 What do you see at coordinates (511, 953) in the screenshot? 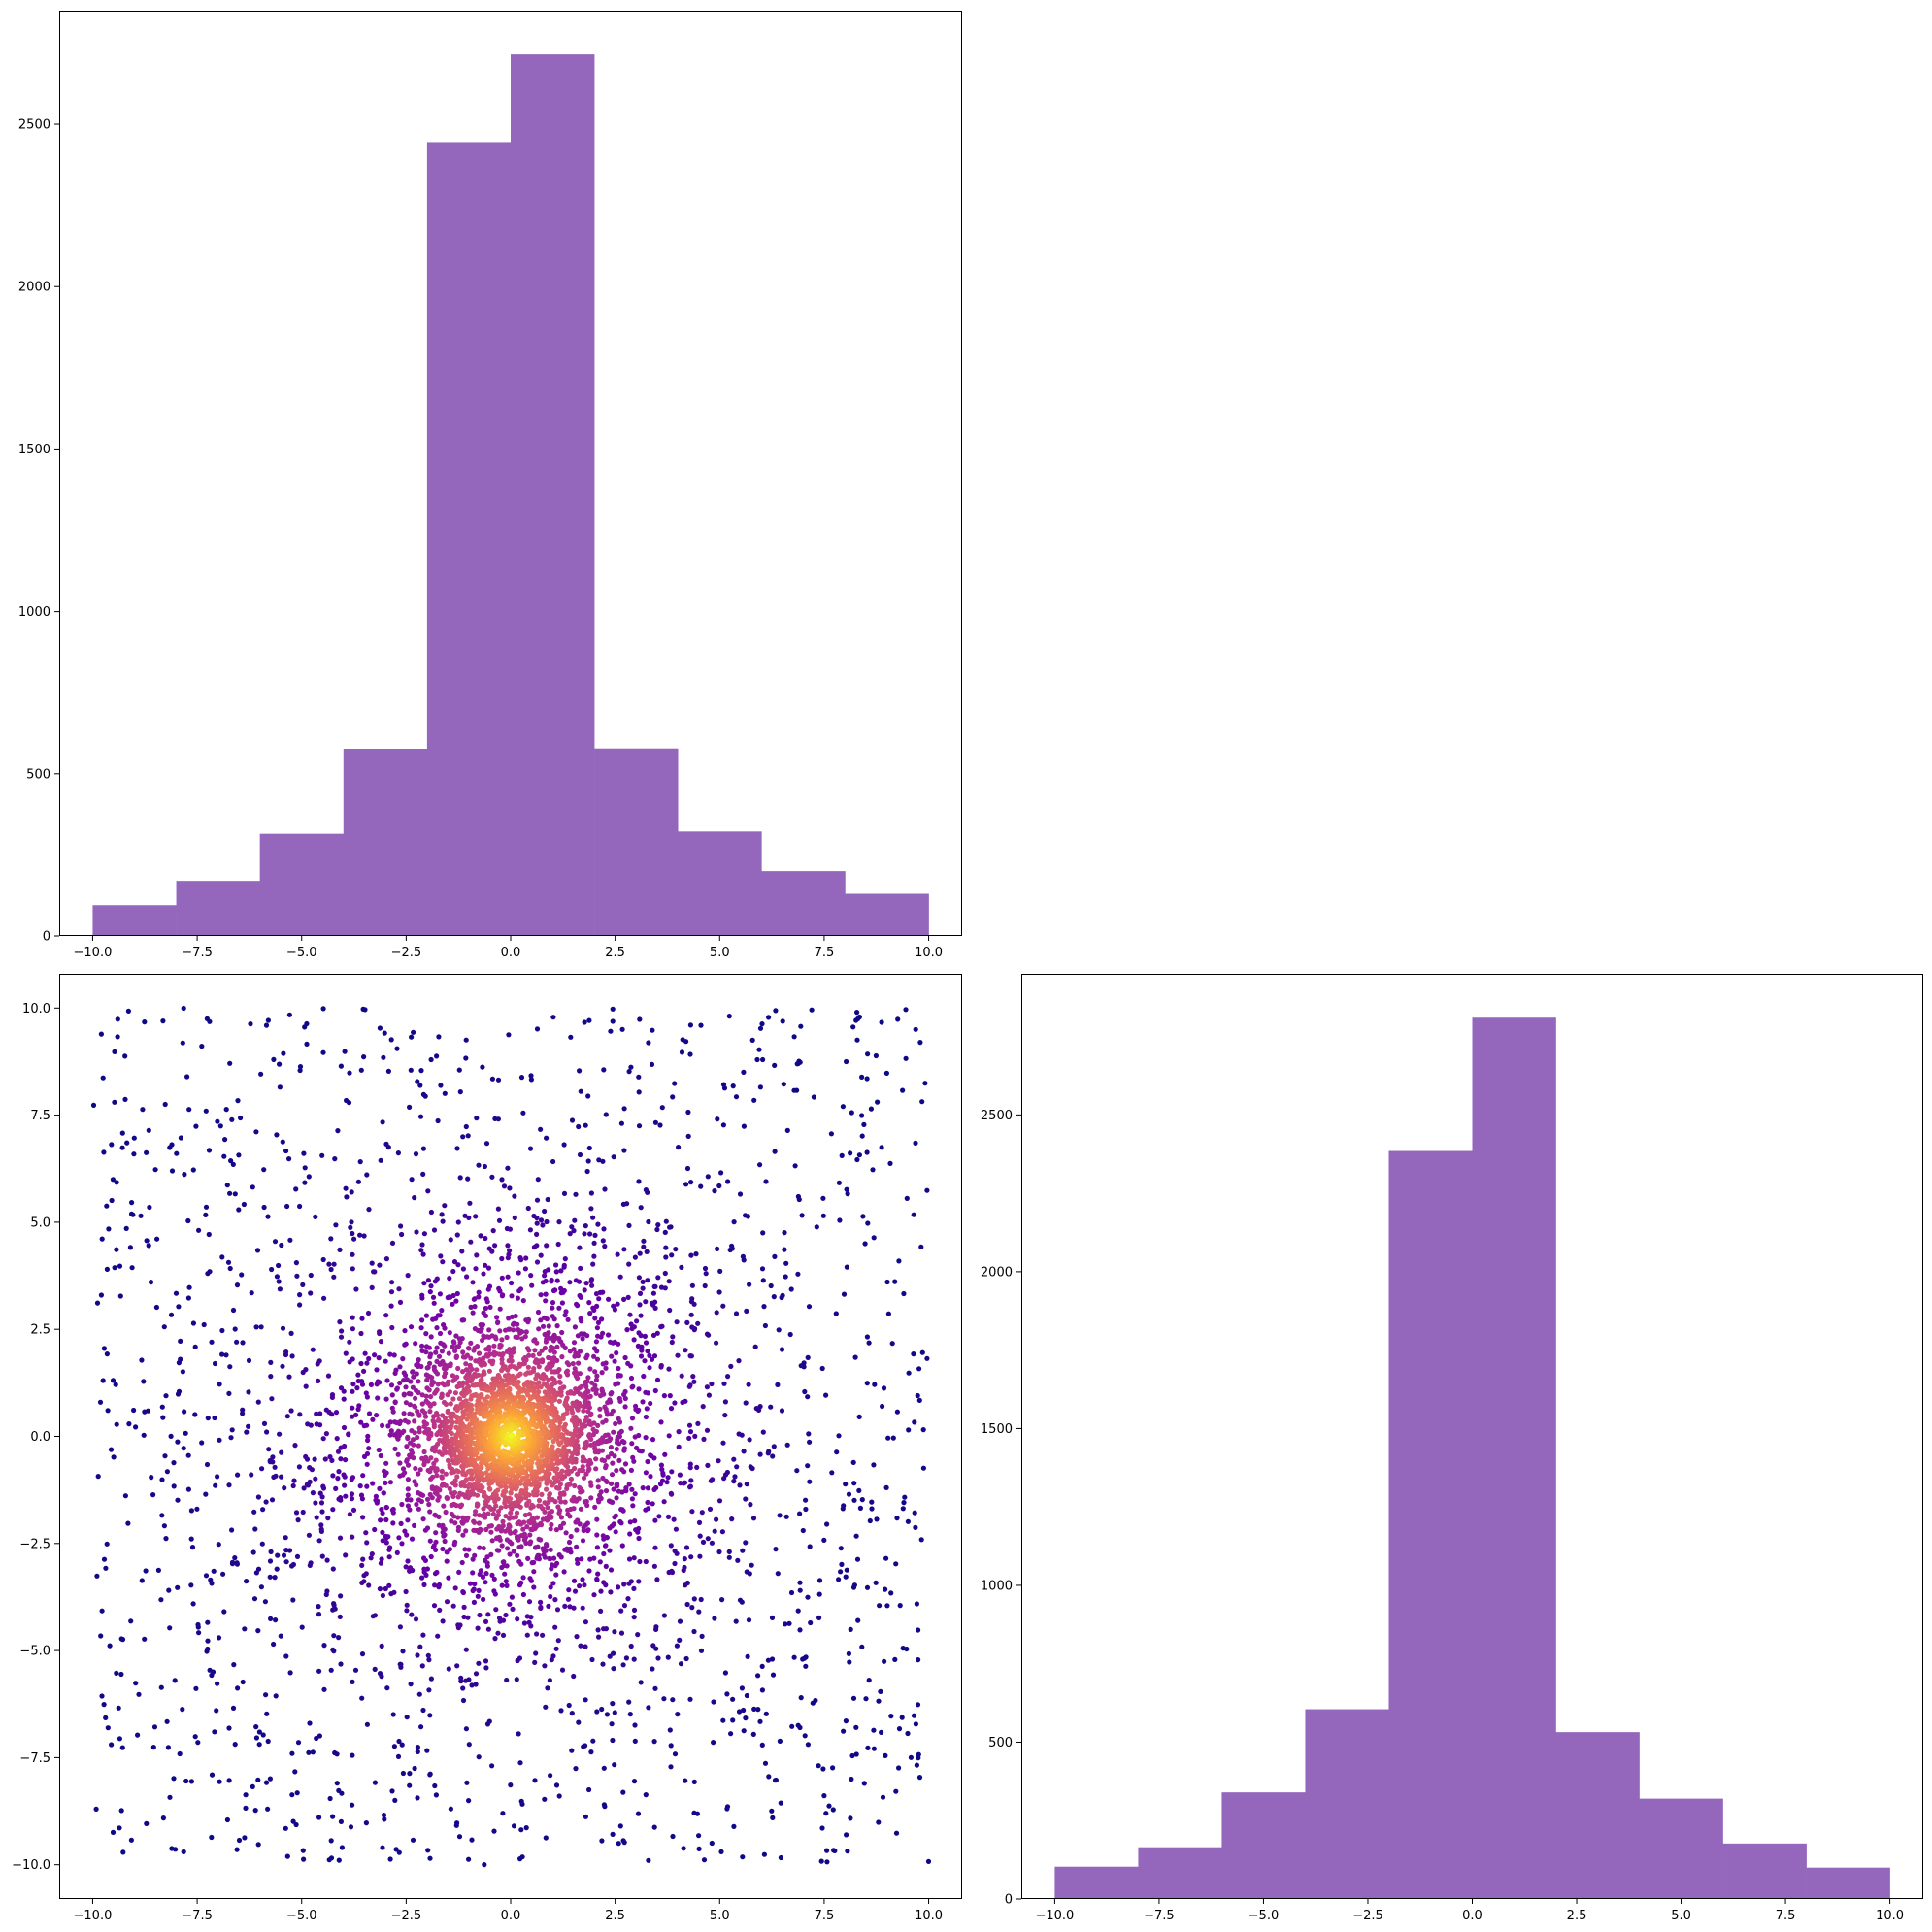
I see `top-left-histogram-xtick-label: 0.0` at bounding box center [511, 953].